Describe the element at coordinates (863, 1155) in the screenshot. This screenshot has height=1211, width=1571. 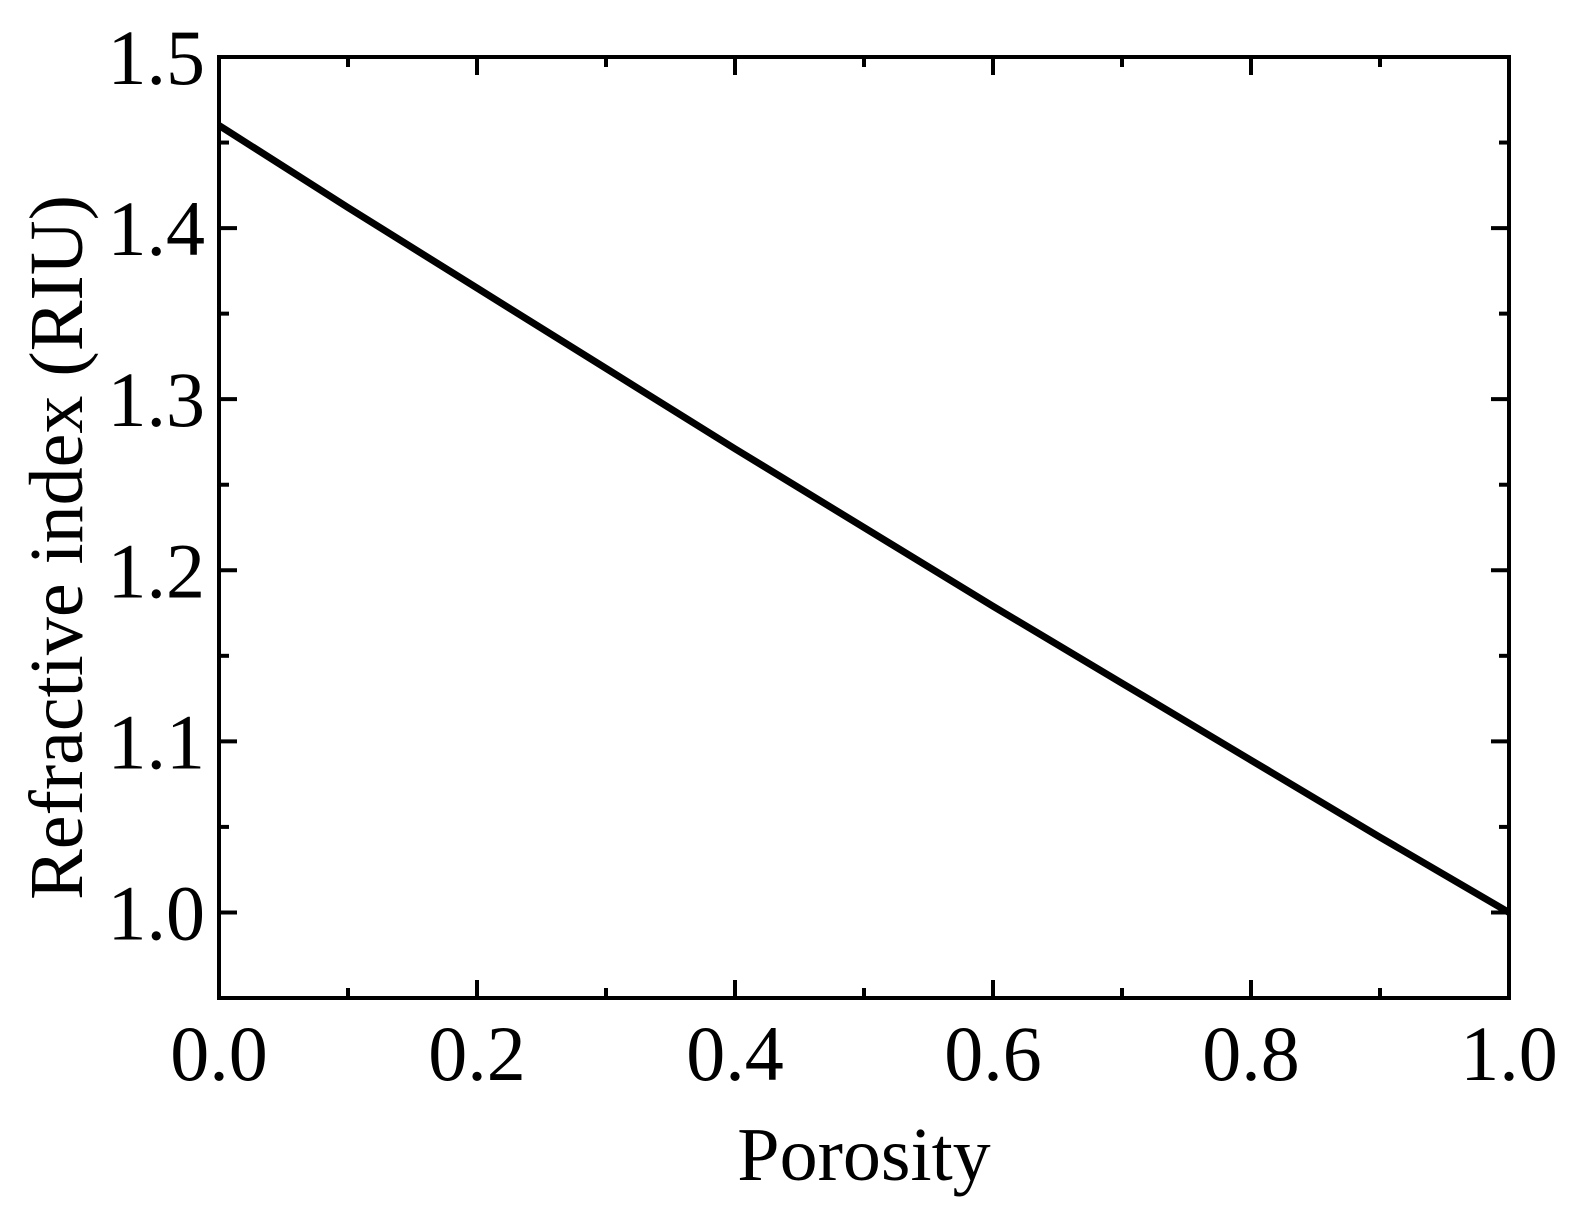
I see `x-axis-title: Porosity` at that location.